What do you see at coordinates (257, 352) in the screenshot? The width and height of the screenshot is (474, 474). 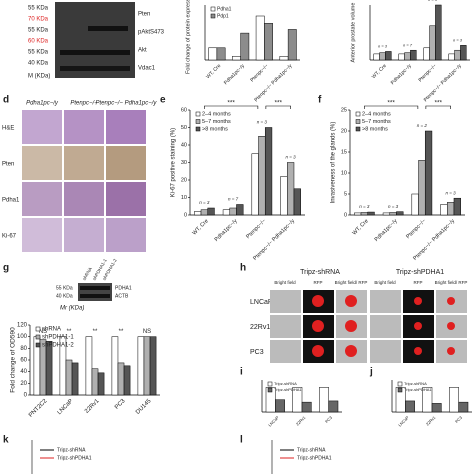 I see `row-label: PC3` at bounding box center [257, 352].